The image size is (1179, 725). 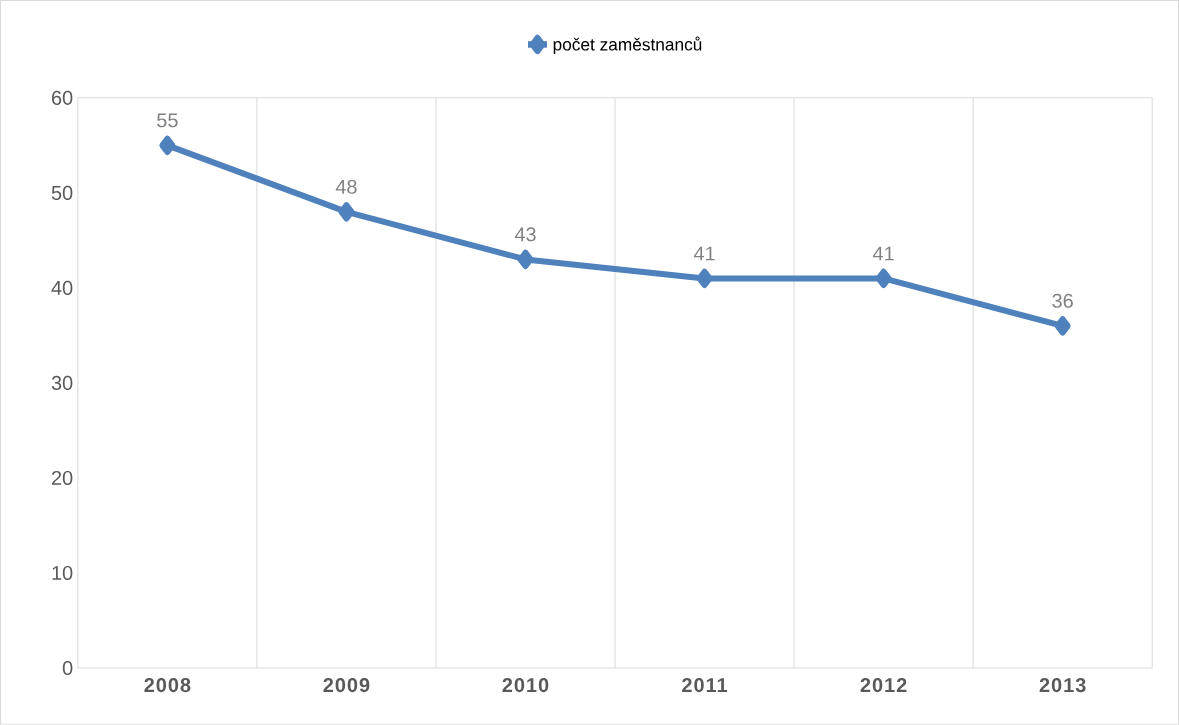 What do you see at coordinates (62, 97) in the screenshot?
I see `y-tick-label: 60` at bounding box center [62, 97].